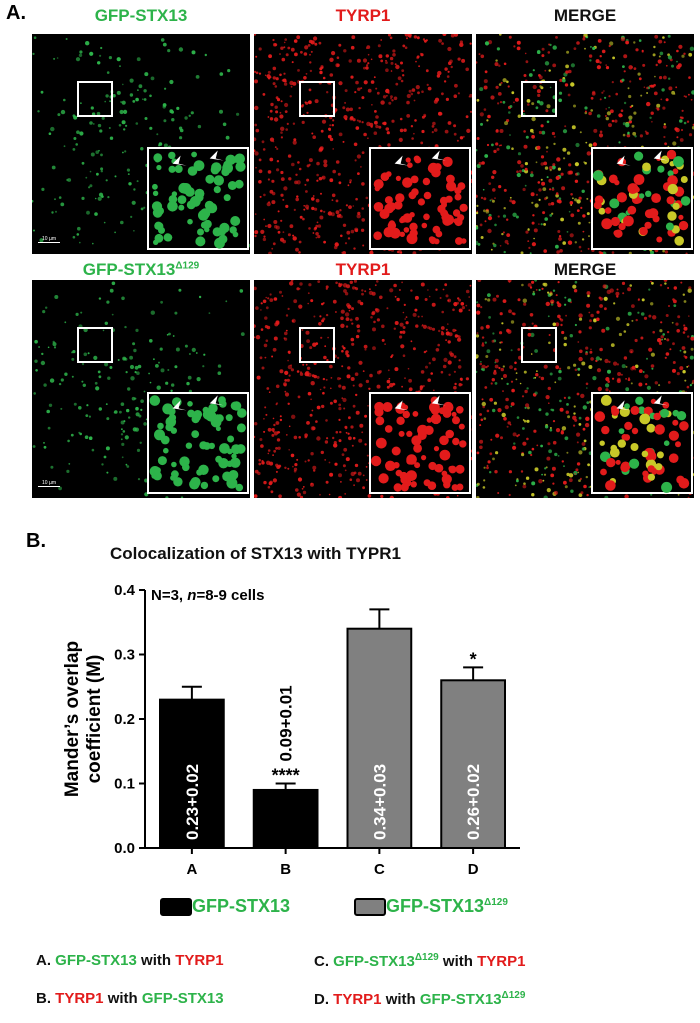 This screenshot has height=1023, width=700. What do you see at coordinates (623, 405) in the screenshot?
I see `arrowhead-icon` at bounding box center [623, 405].